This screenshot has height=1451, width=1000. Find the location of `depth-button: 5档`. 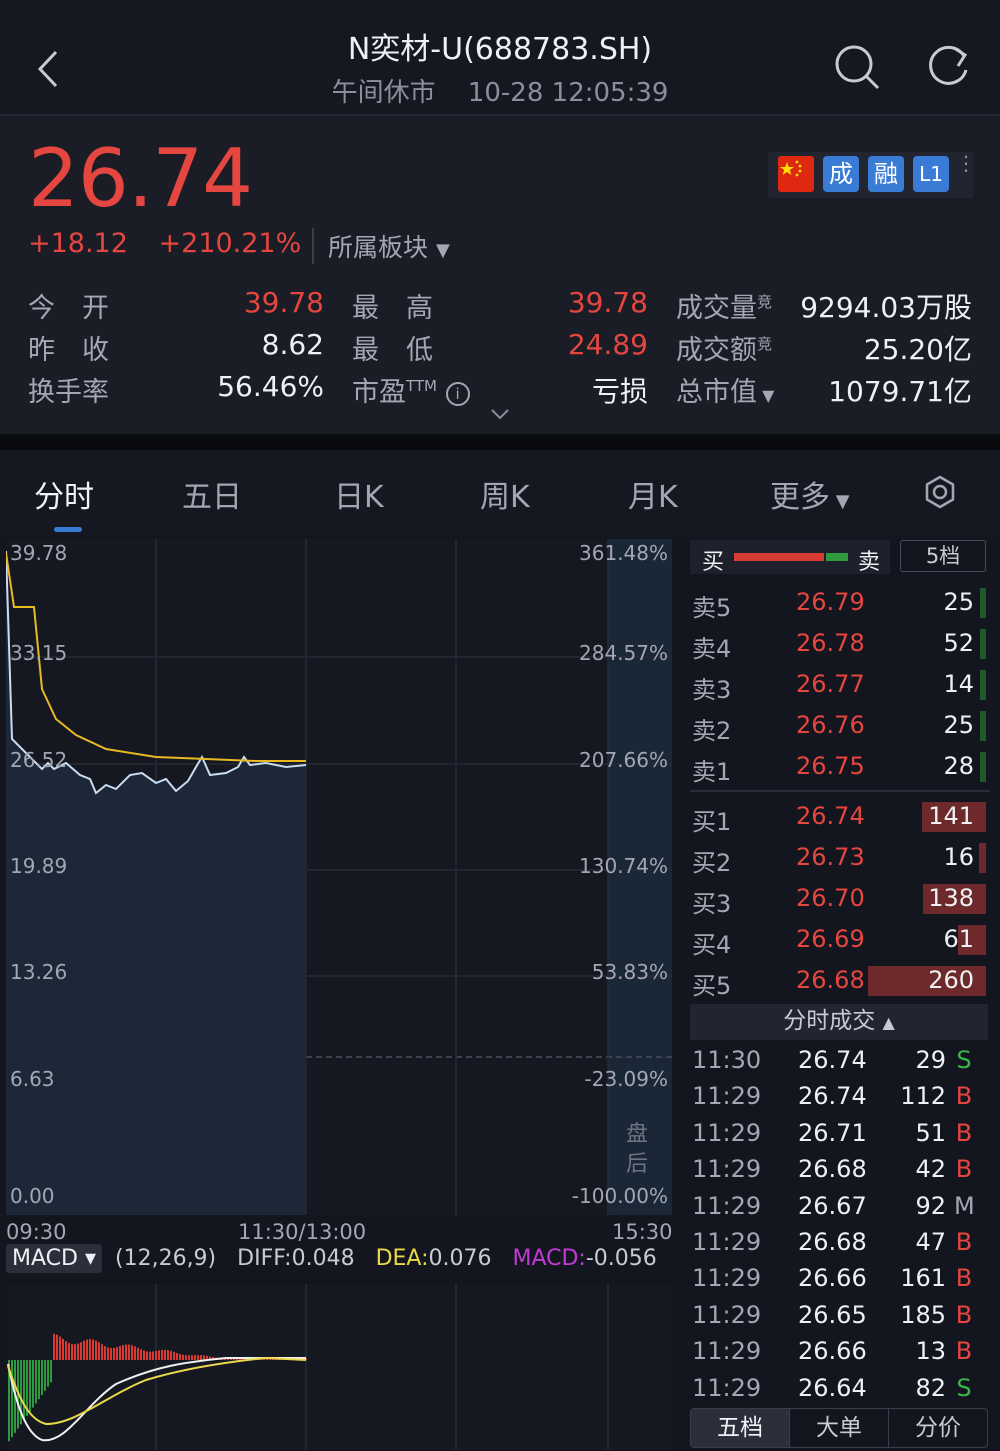

depth-button: 5档 is located at coordinates (943, 556).